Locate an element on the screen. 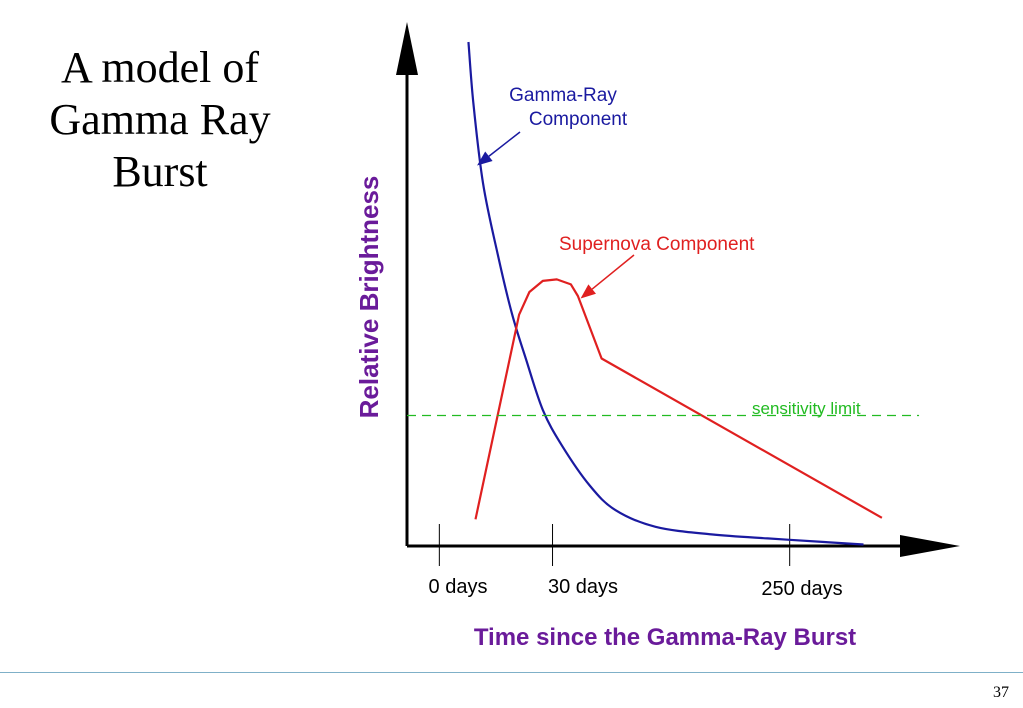  supernova-component-curve is located at coordinates (678, 399).